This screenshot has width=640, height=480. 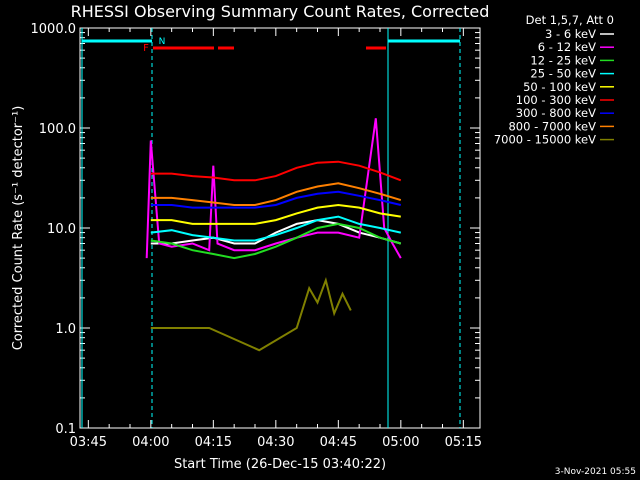 What do you see at coordinates (400, 442) in the screenshot?
I see `x-tick-label: 05:00` at bounding box center [400, 442].